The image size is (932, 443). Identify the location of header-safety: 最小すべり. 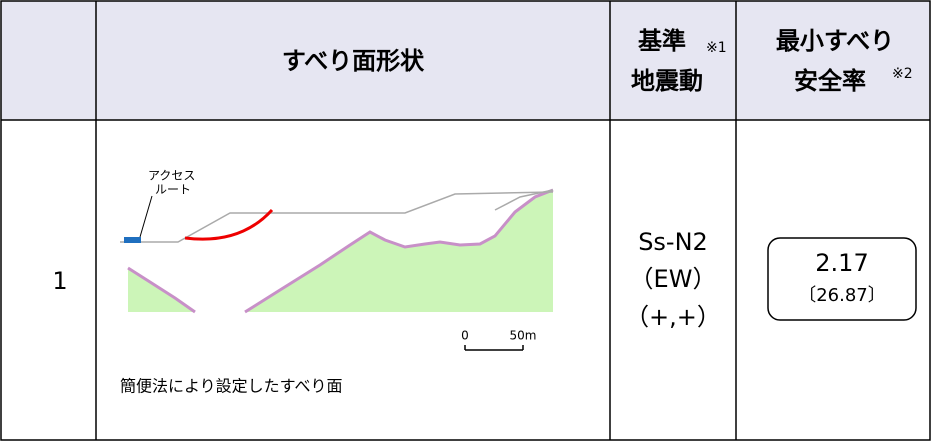
(835, 41).